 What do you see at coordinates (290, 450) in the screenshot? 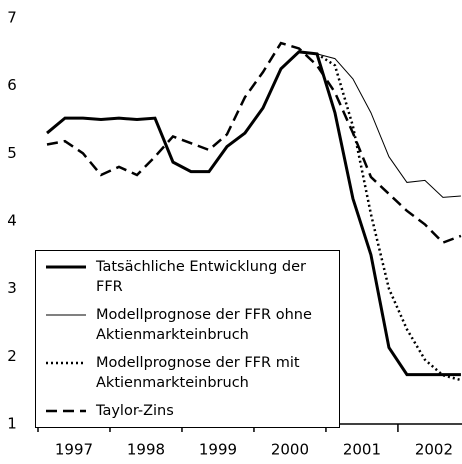
I see `x-tick-label: 2000` at bounding box center [290, 450].